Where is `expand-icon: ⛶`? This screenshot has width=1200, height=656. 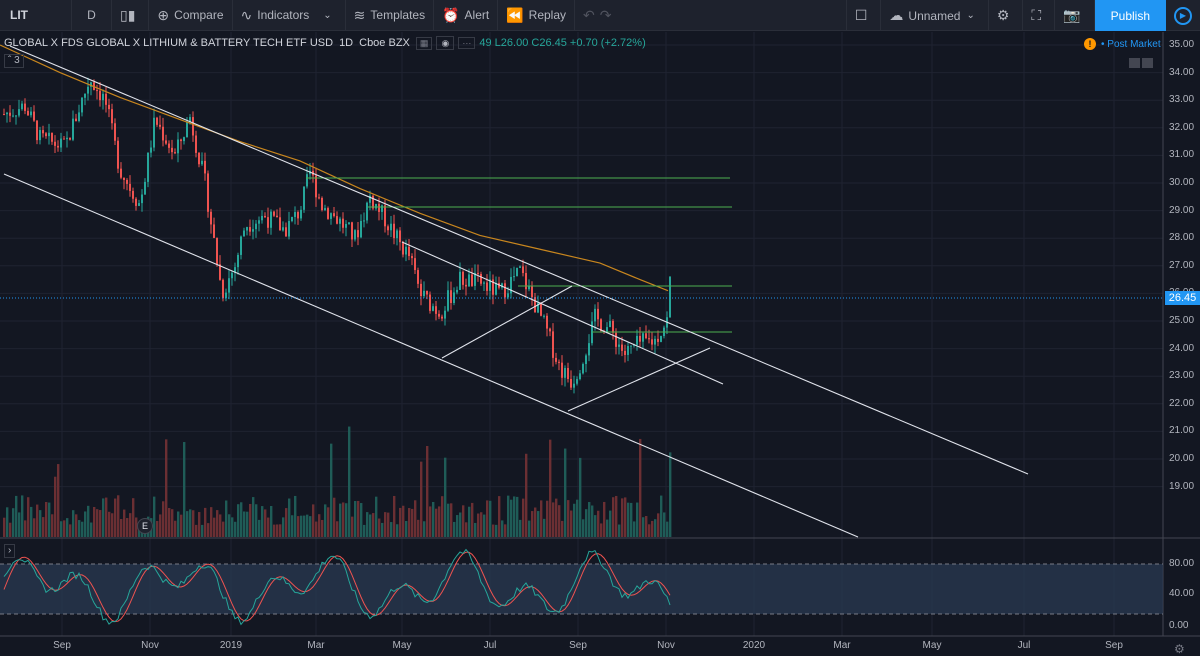
expand-icon: ⛶ is located at coordinates (1036, 15).